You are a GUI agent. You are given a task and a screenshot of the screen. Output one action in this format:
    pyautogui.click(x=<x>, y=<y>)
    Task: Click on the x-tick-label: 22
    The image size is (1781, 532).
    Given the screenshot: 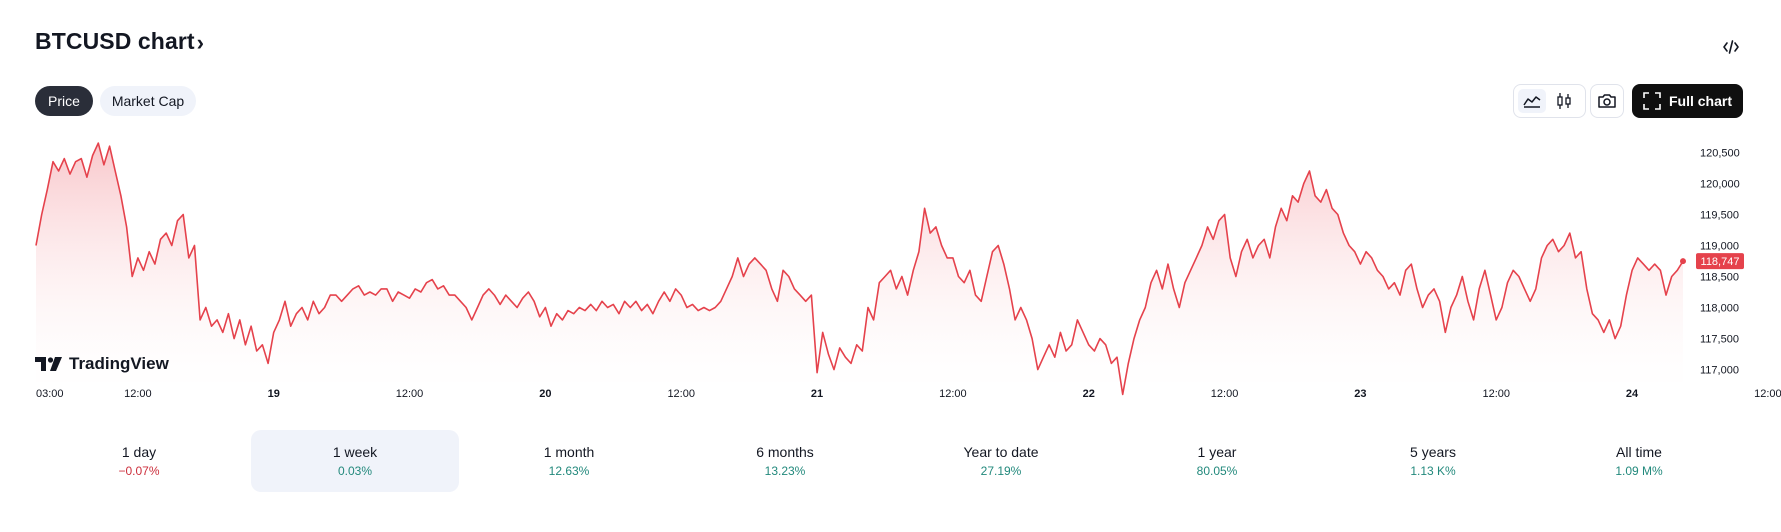 What is the action you would take?
    pyautogui.click(x=1089, y=394)
    